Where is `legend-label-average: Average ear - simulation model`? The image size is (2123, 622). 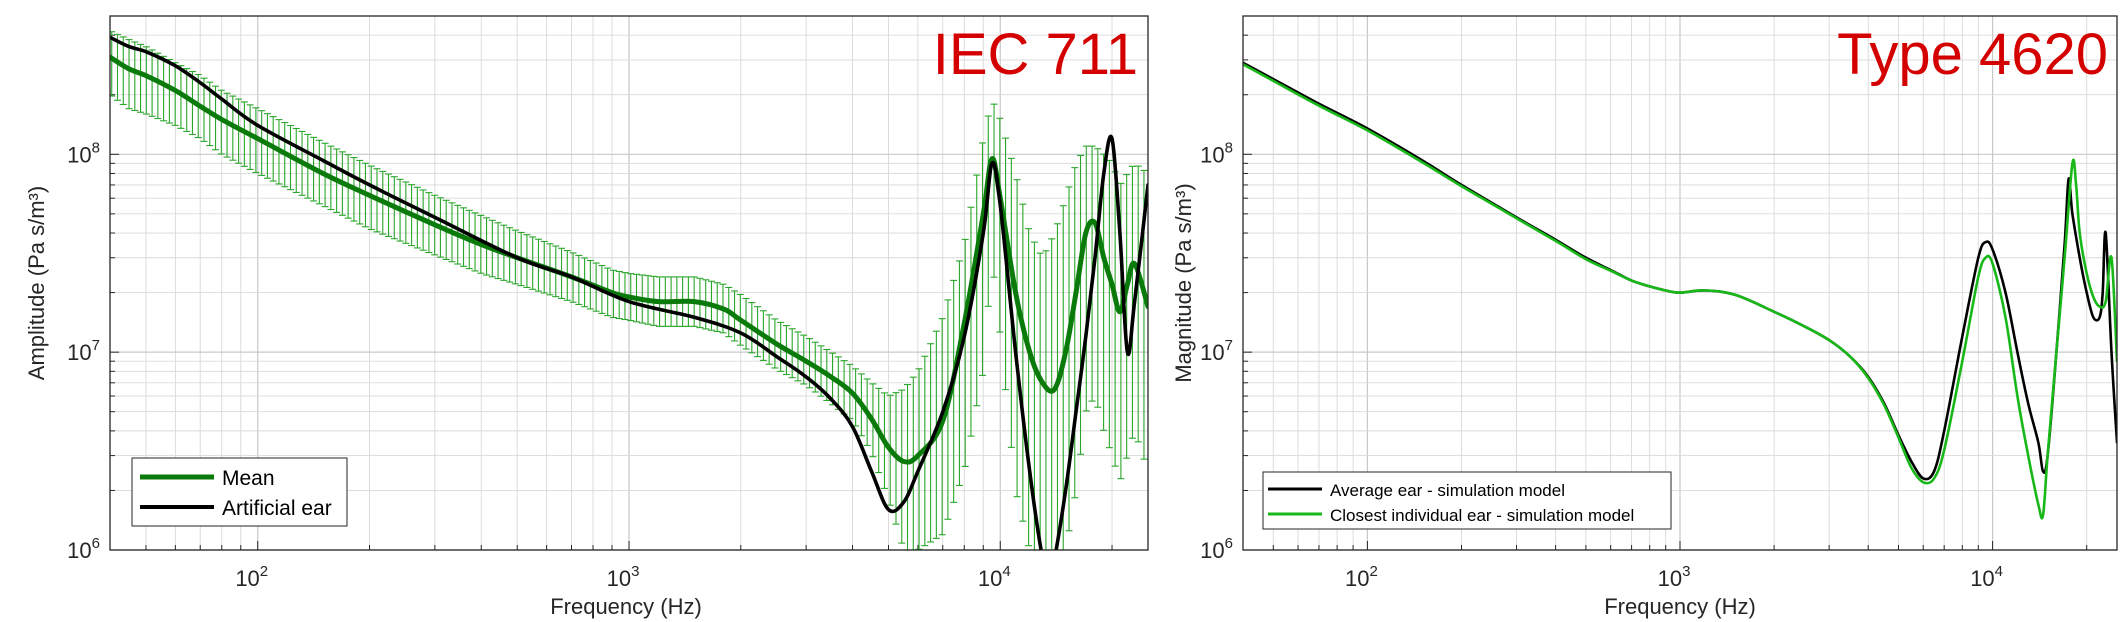
legend-label-average: Average ear - simulation model is located at coordinates (1447, 490).